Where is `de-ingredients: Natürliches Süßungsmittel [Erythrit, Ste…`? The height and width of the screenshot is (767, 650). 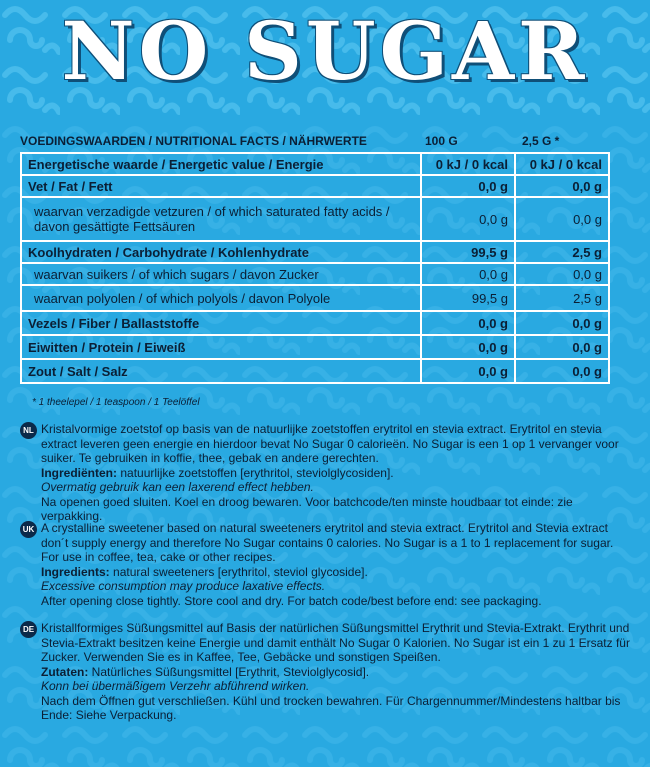
de-ingredients: Natürliches Süßungsmittel [Erythrit, Ste… is located at coordinates (230, 671).